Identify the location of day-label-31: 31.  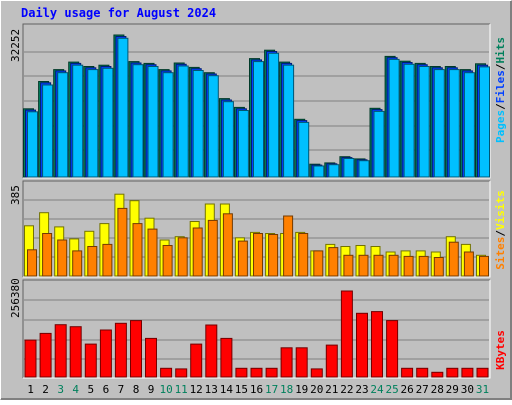
(482, 389).